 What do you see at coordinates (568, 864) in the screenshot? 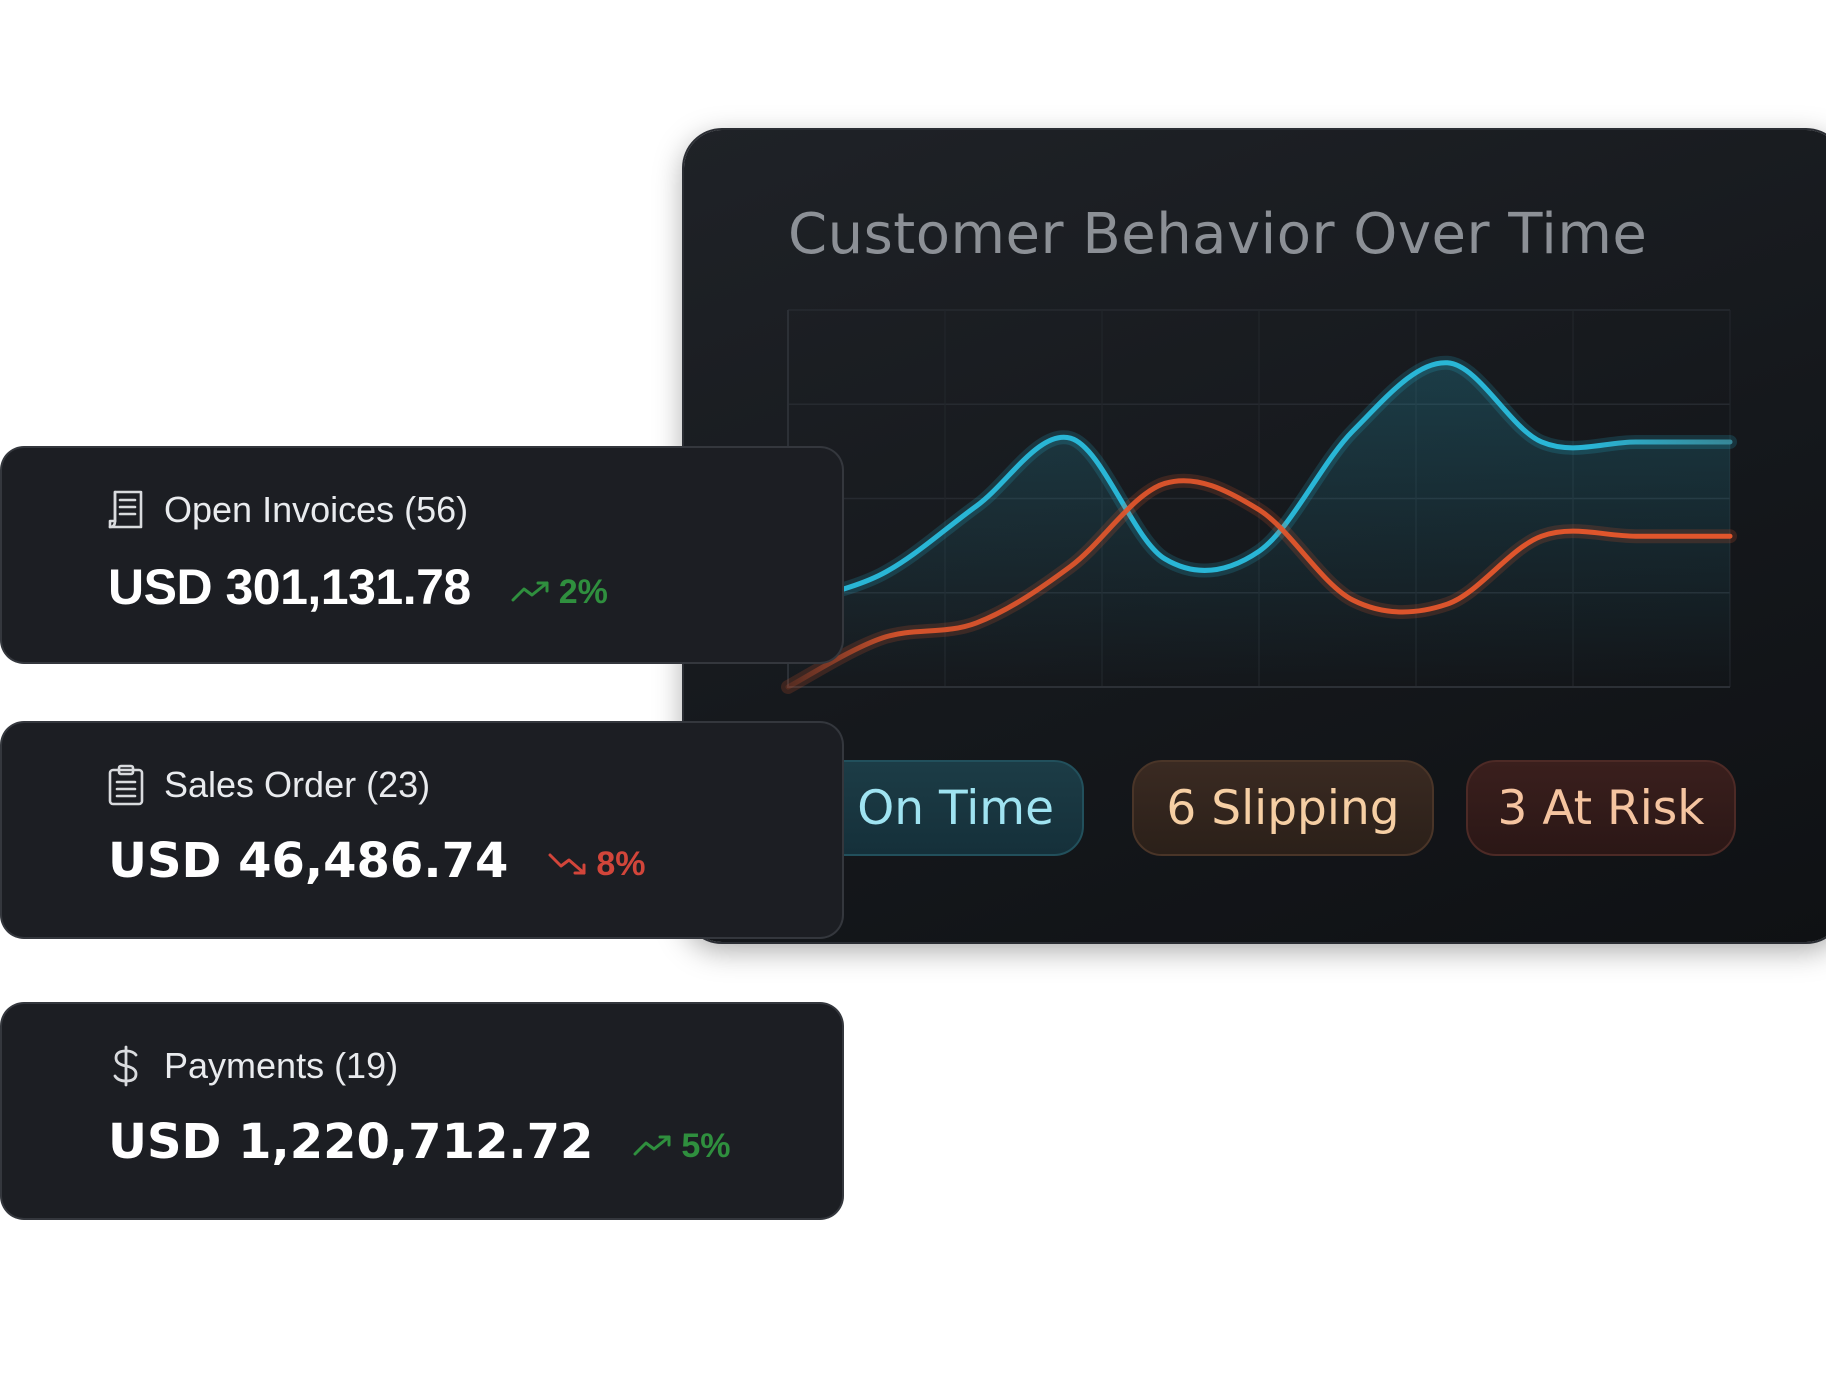
I see `trend-down-icon` at bounding box center [568, 864].